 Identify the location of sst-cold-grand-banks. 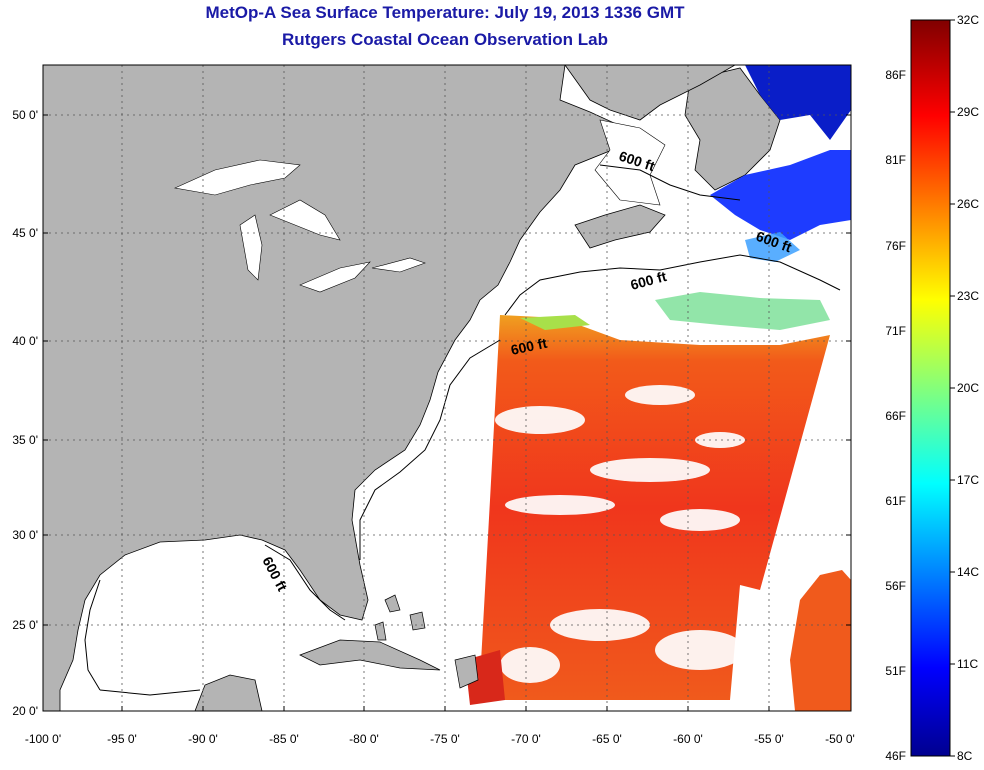
(780, 195).